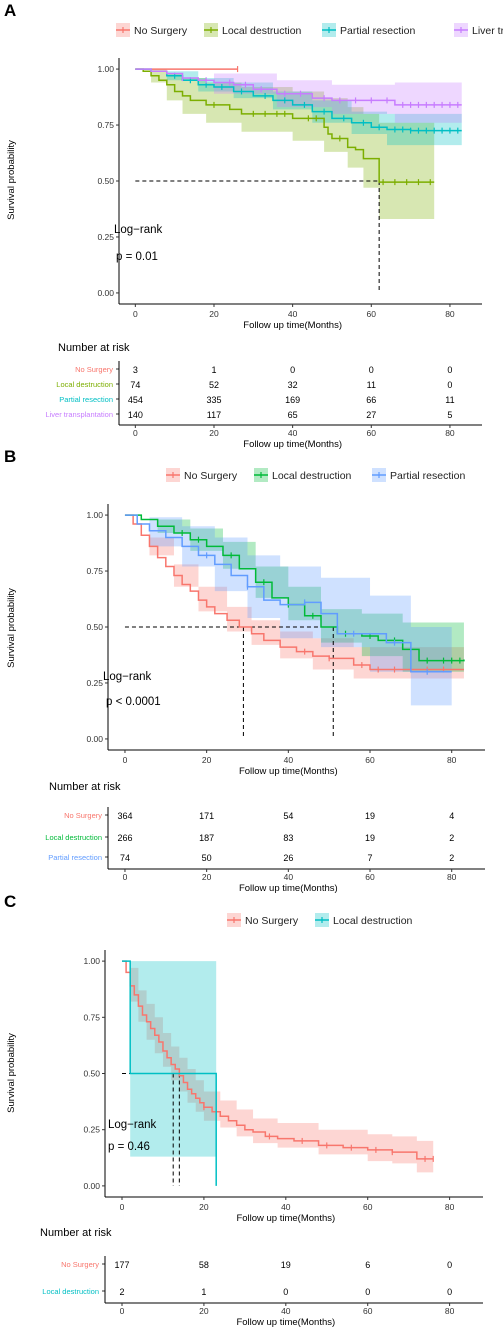  What do you see at coordinates (293, 385) in the screenshot?
I see `risk-value: 32` at bounding box center [293, 385].